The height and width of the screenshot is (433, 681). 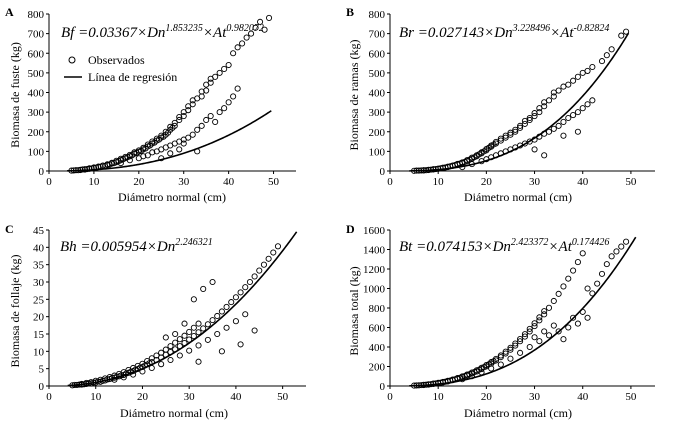 I want to click on equation-text: Bh =0.005954×Dn2.246321, so click(x=136, y=246).